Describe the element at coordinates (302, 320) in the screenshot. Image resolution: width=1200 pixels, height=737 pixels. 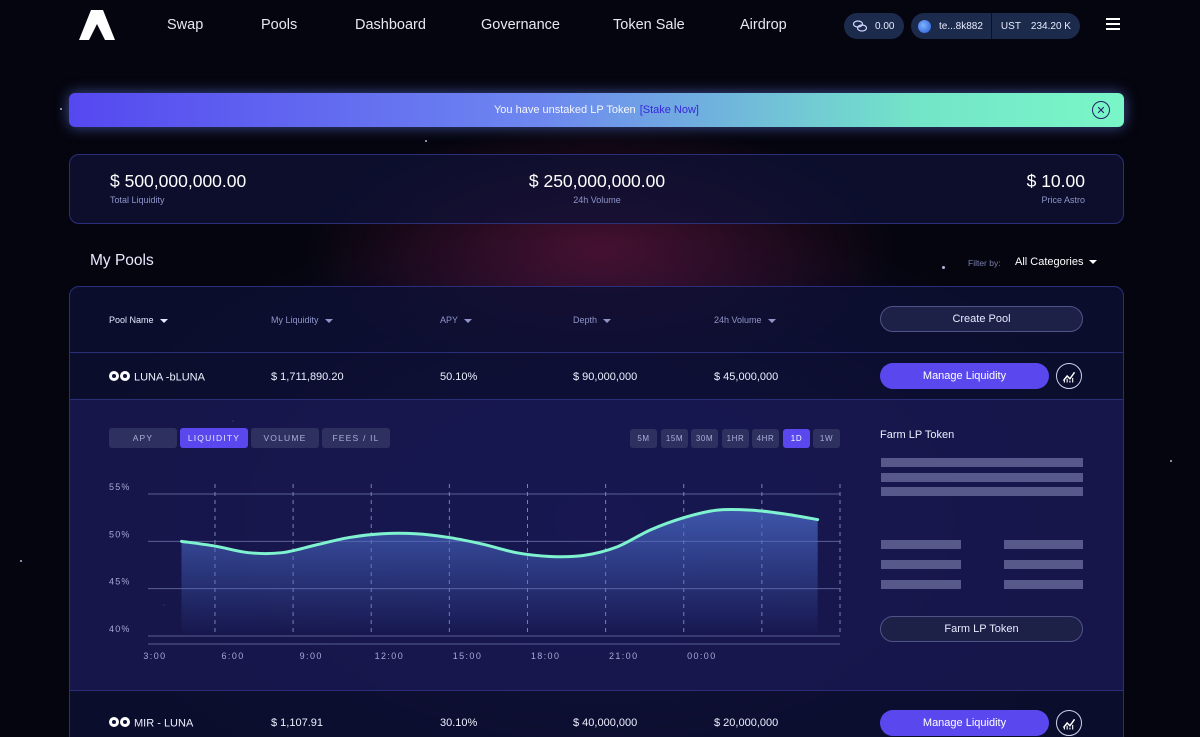
I see `column-header-my-liquidity: My Liquidity` at that location.